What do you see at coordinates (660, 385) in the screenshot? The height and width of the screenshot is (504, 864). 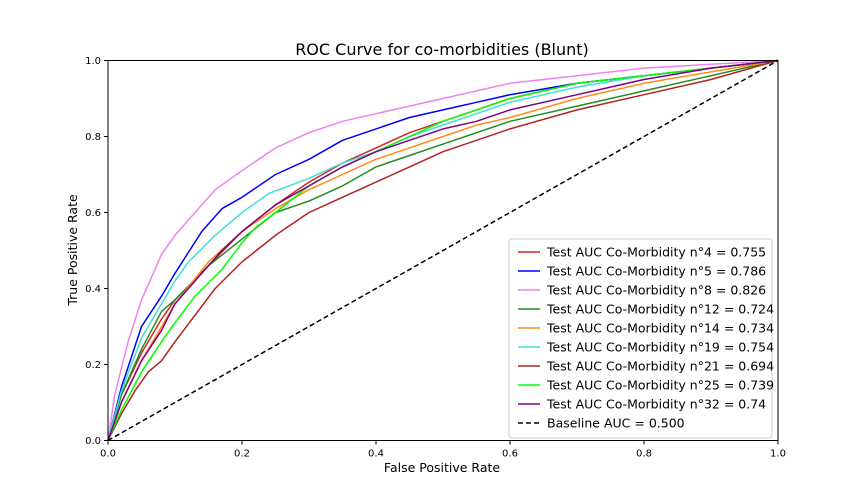 I see `legend-entry: Test AUC Co-Morbidity n°25 = 0.739` at bounding box center [660, 385].